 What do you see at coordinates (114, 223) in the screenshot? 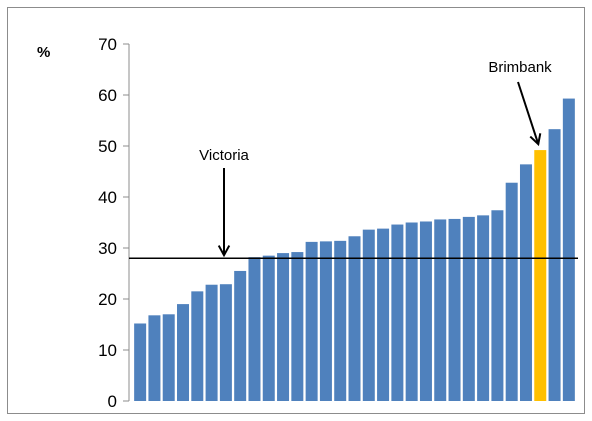
I see `y-axis: 0 10 20 30 40 50 60 70` at bounding box center [114, 223].